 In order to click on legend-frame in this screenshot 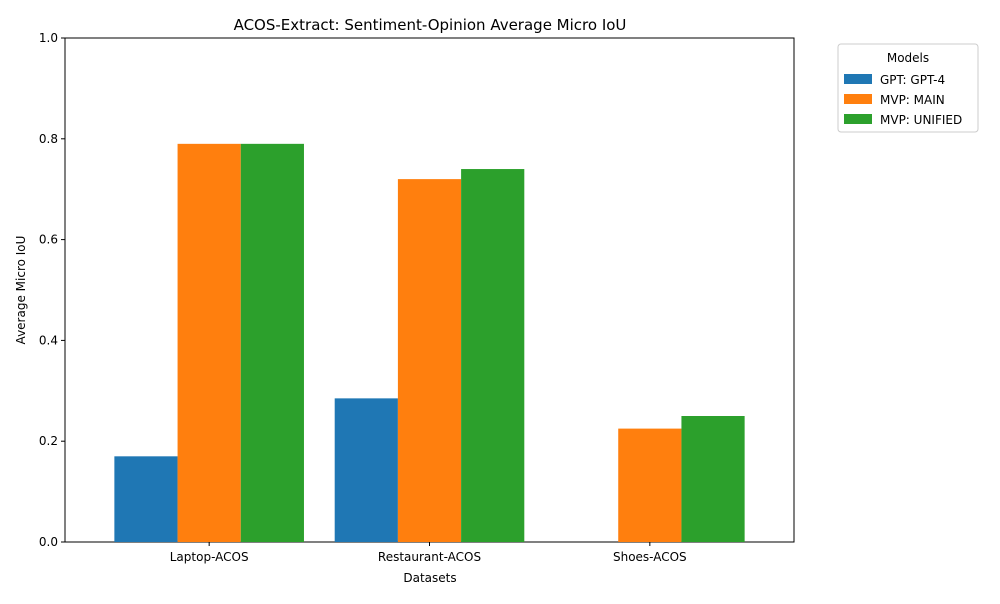, I will do `click(908, 88)`.